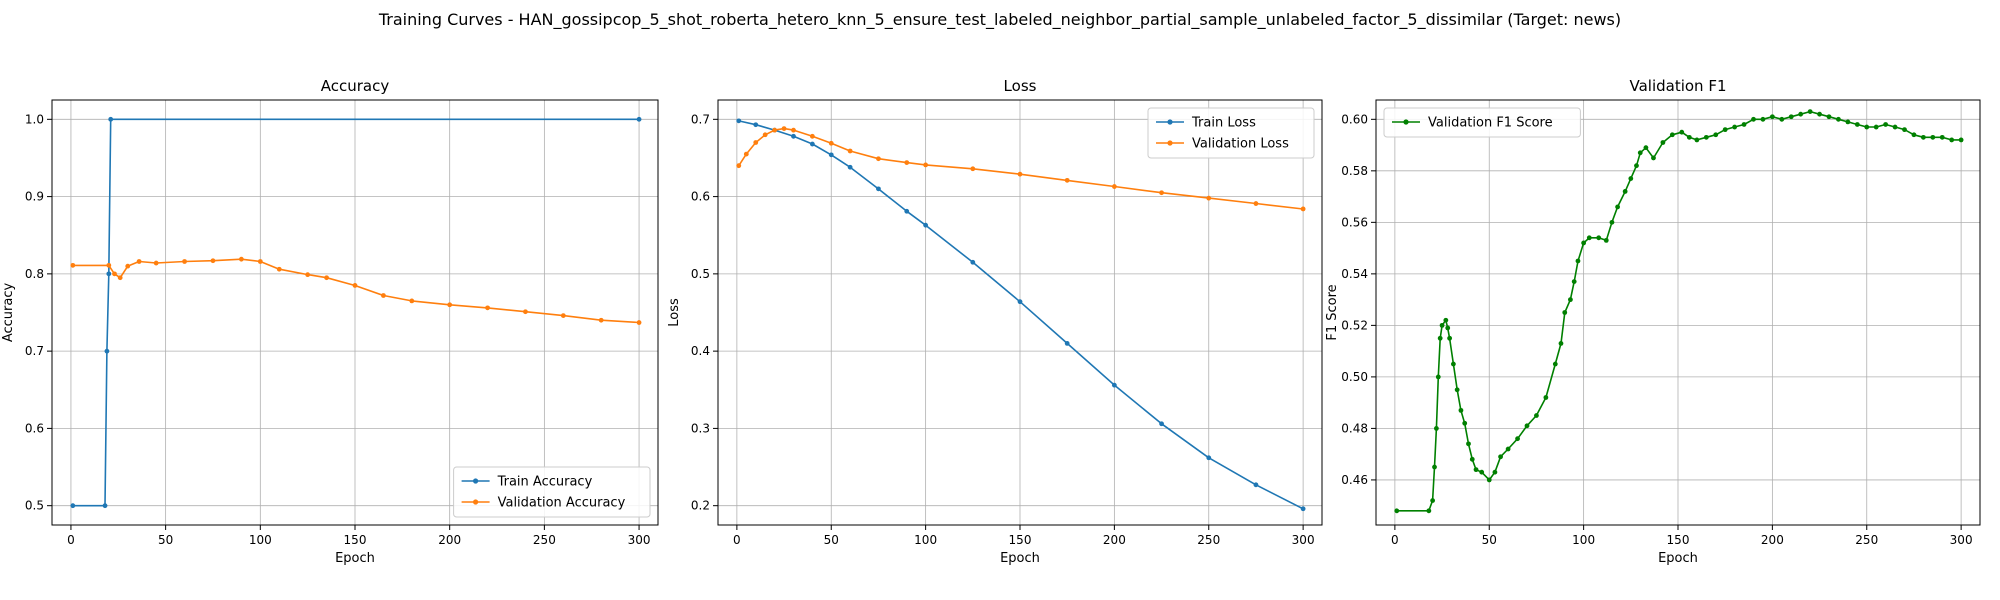  I want to click on legend: Validation F1 Score, so click(1482, 122).